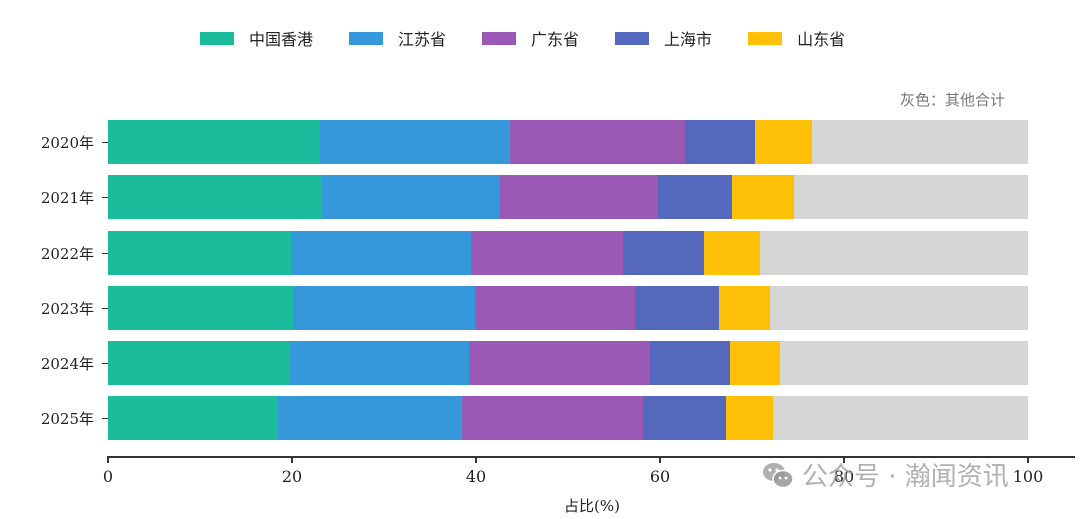  What do you see at coordinates (67, 364) in the screenshot?
I see `y-tick-label: 2024年` at bounding box center [67, 364].